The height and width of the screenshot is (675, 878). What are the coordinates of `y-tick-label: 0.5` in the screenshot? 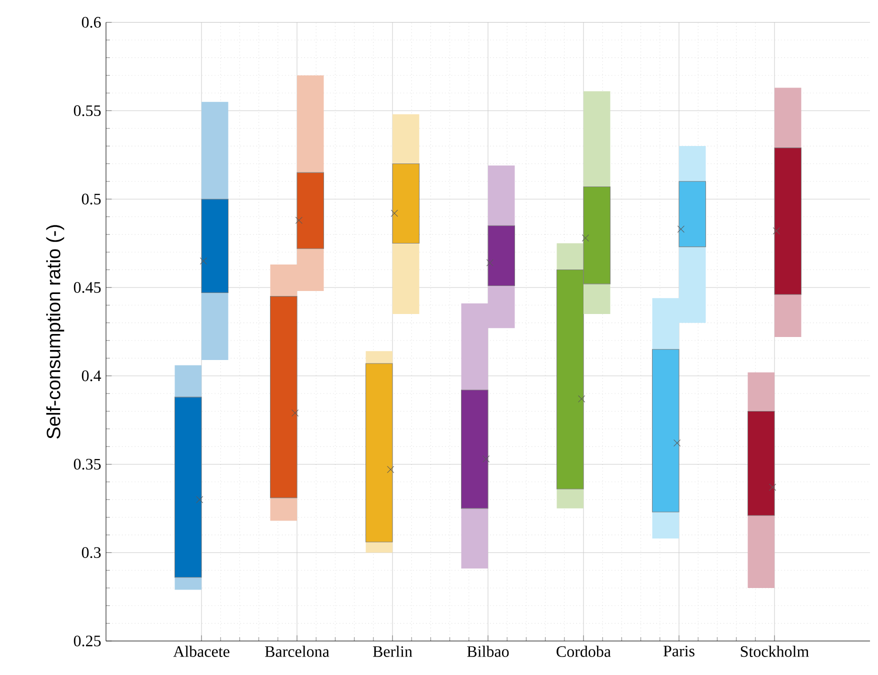 It's located at (91, 199).